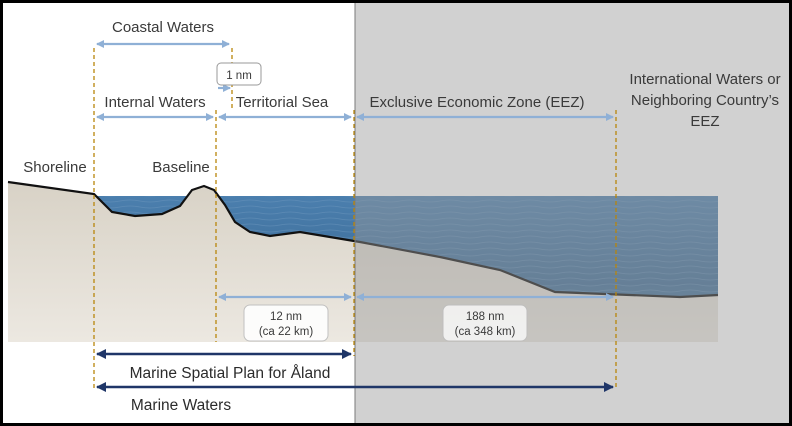 Image resolution: width=792 pixels, height=426 pixels. What do you see at coordinates (181, 167) in the screenshot?
I see `baseline-label: Baseline` at bounding box center [181, 167].